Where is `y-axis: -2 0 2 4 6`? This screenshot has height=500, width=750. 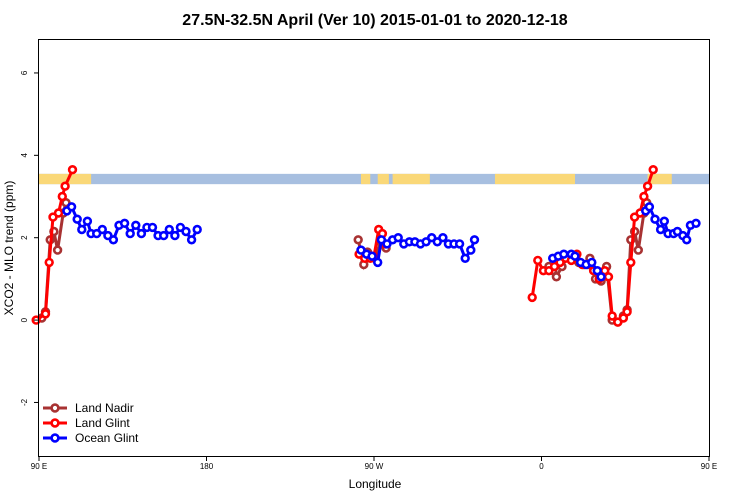 y-axis: -2 0 2 4 6 is located at coordinates (29, 238).